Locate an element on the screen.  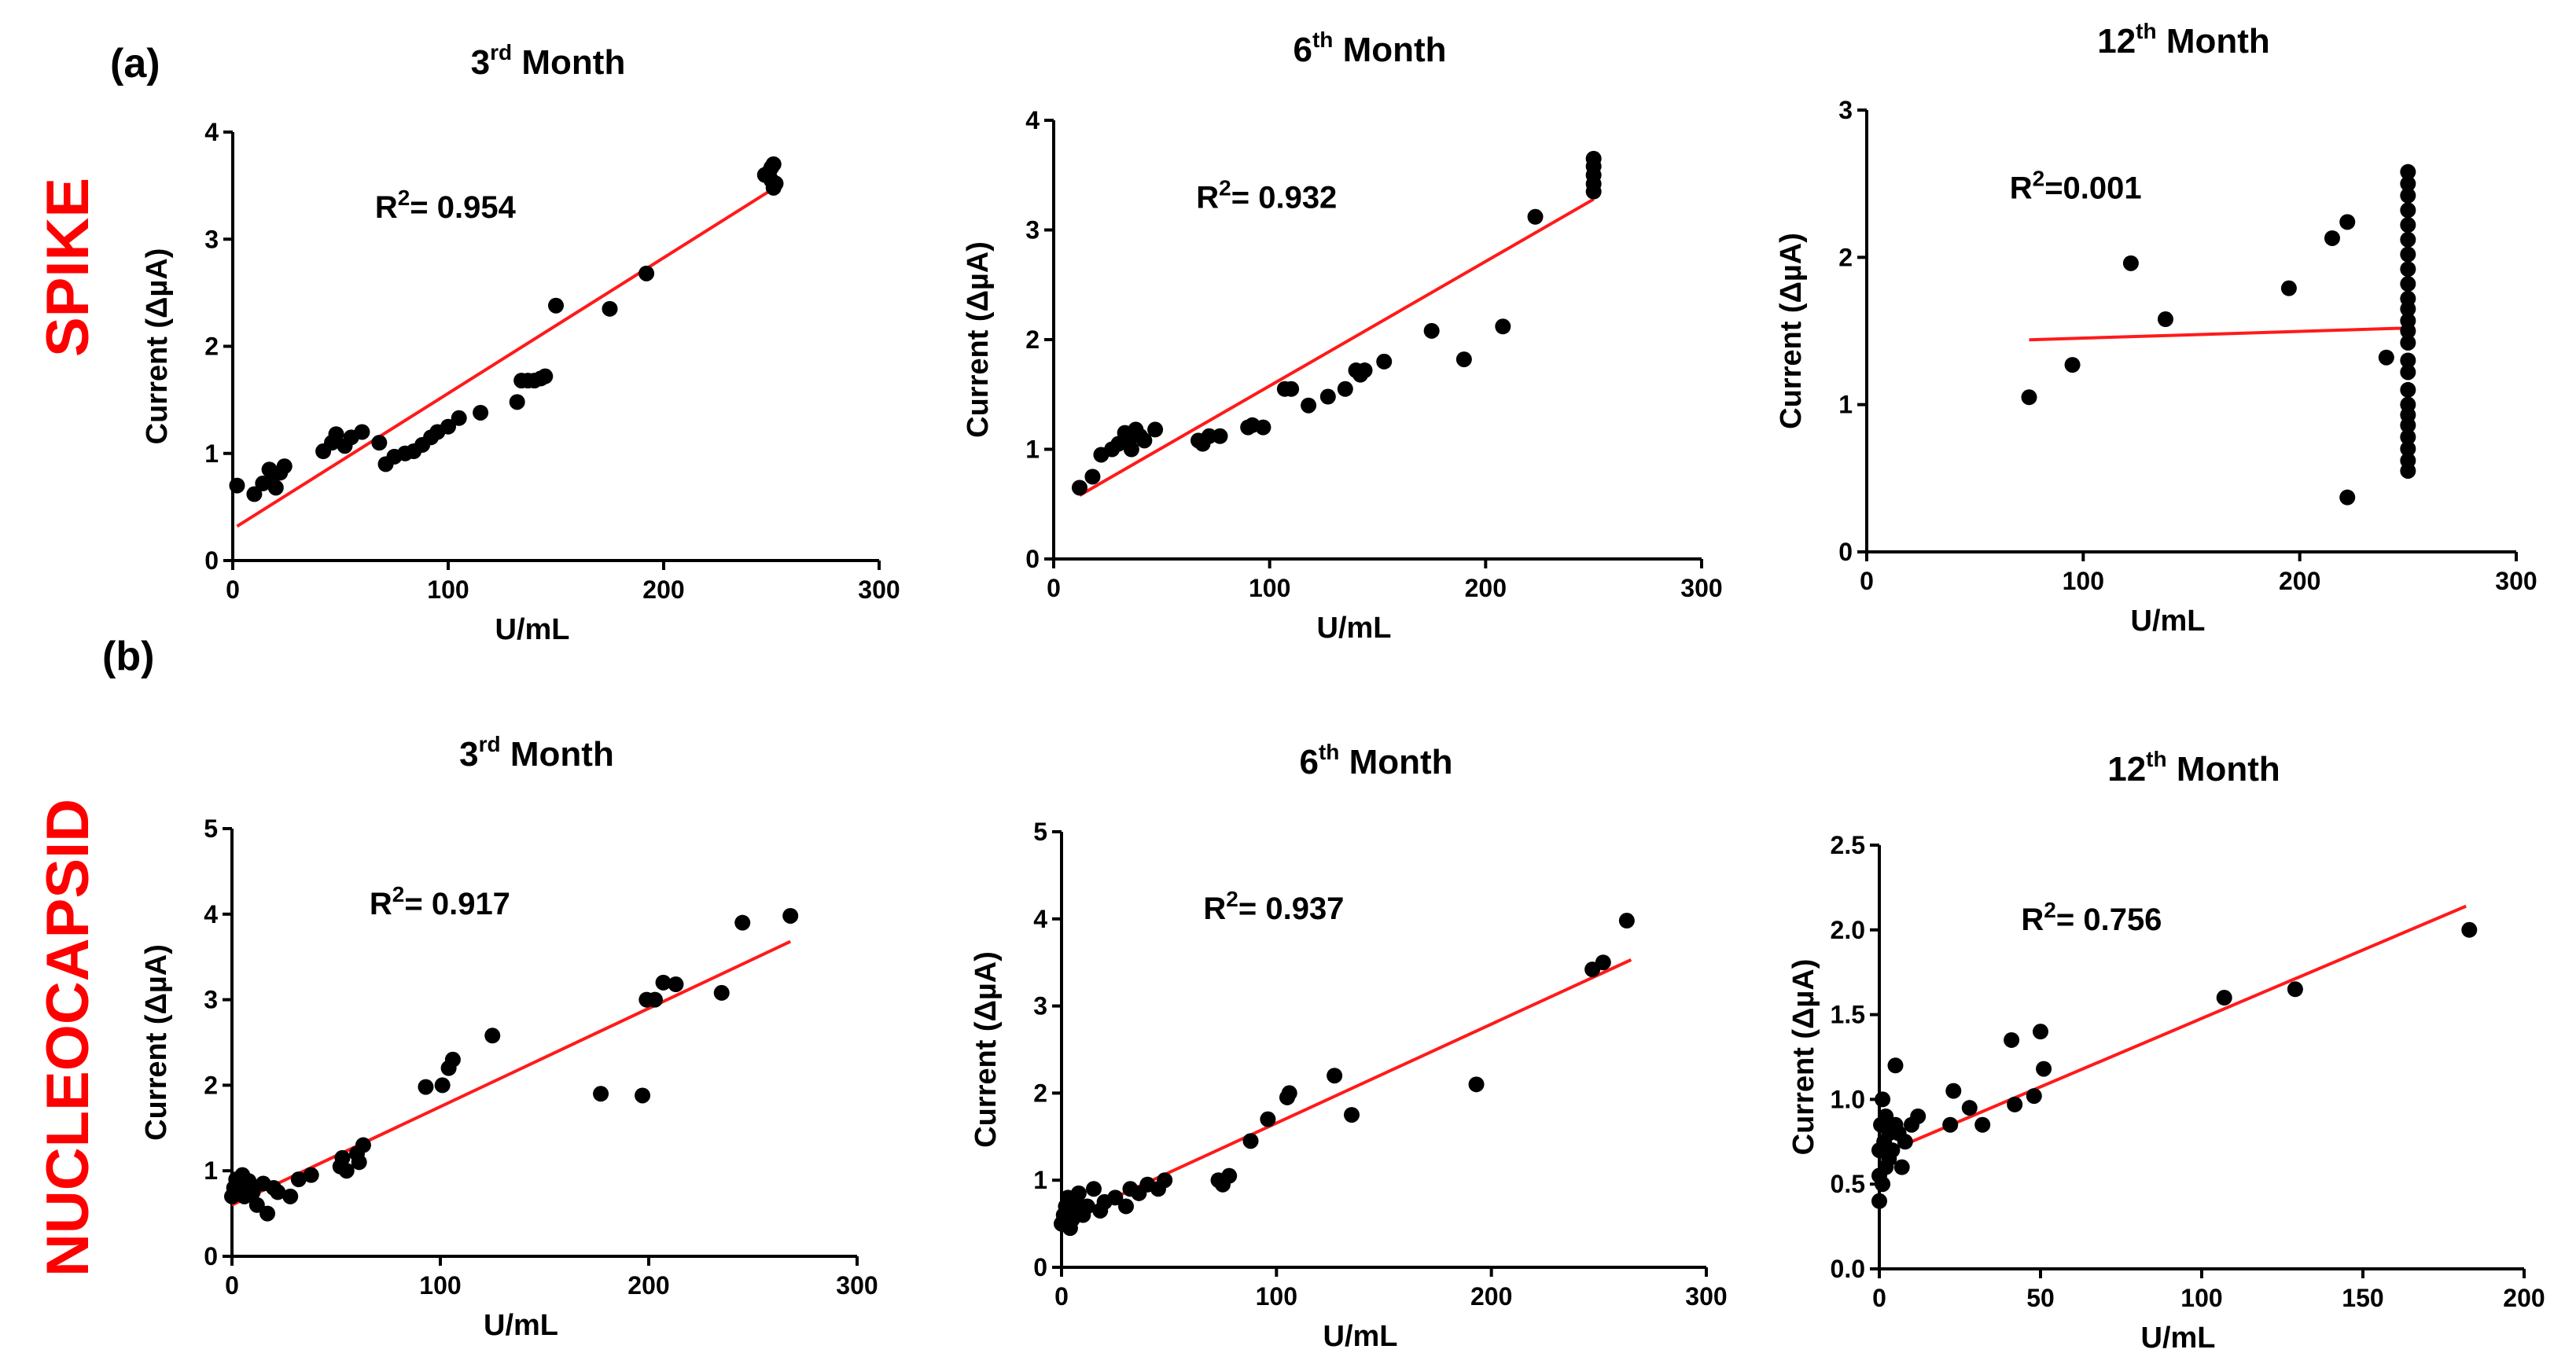
chart-title: 3rd Month is located at coordinates (536, 753).